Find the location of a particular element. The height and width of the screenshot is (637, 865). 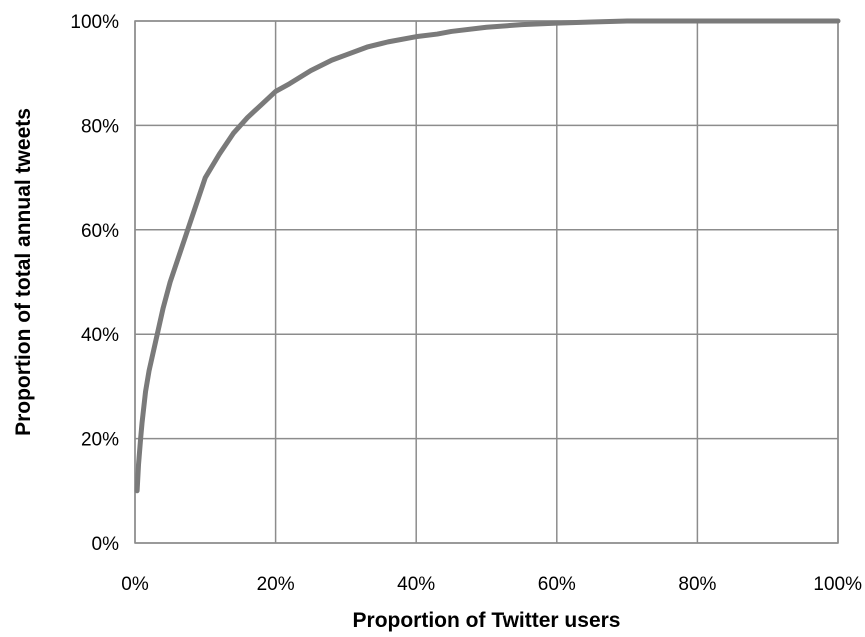

x-tick-label: 100% is located at coordinates (837, 584).